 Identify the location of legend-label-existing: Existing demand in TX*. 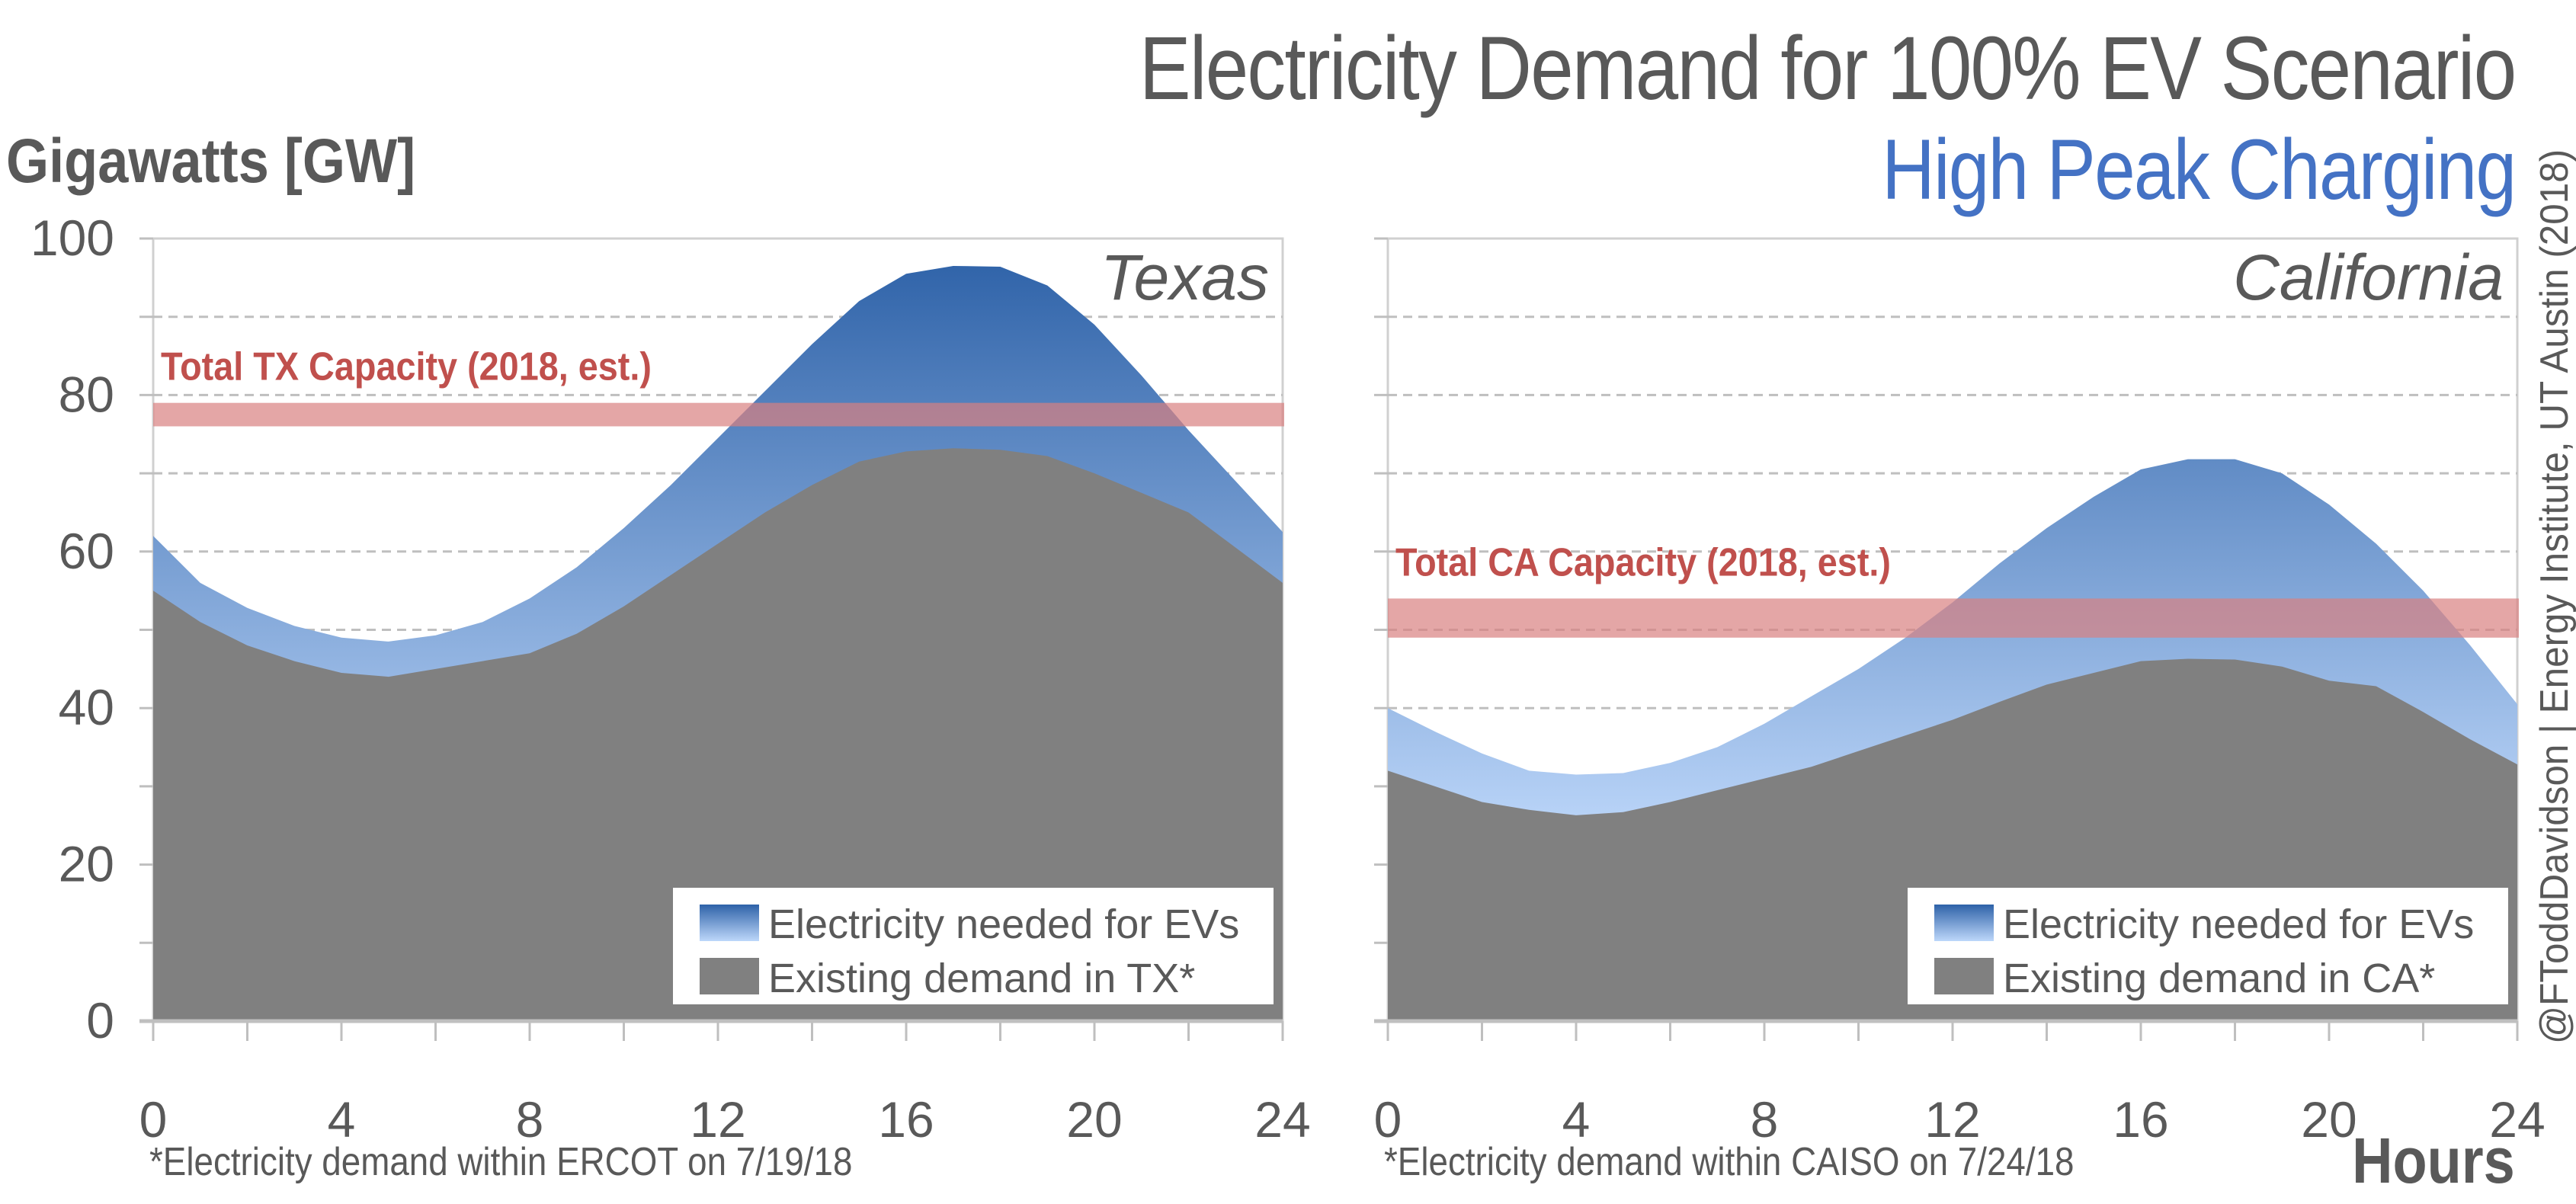
(981, 978).